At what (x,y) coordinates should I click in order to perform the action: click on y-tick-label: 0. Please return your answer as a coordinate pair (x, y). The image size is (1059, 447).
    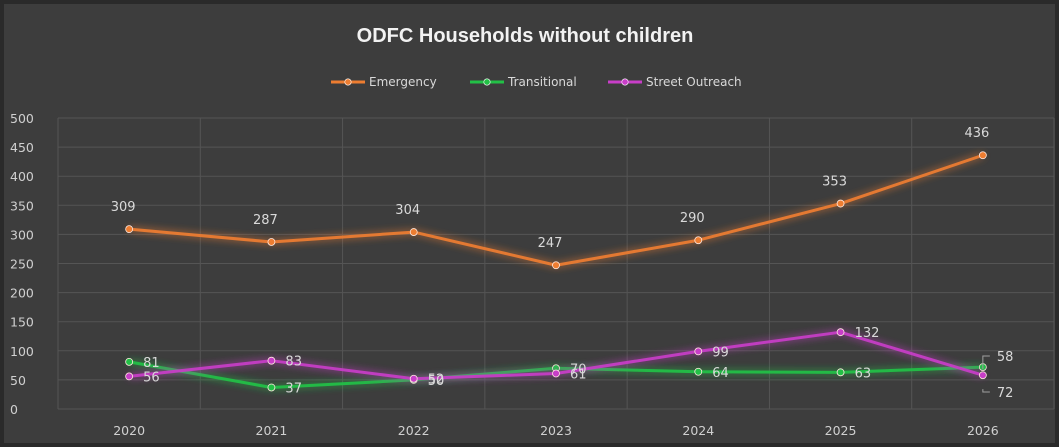
    Looking at the image, I should click on (14, 409).